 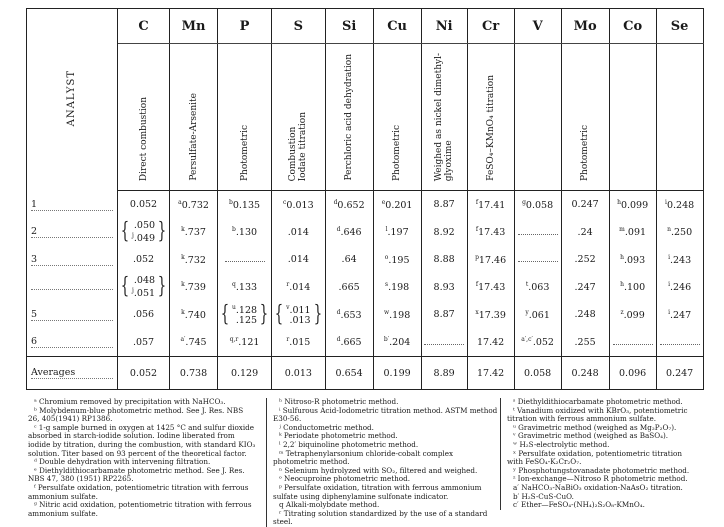 I want to click on cell-value: s.198, so click(x=397, y=287).